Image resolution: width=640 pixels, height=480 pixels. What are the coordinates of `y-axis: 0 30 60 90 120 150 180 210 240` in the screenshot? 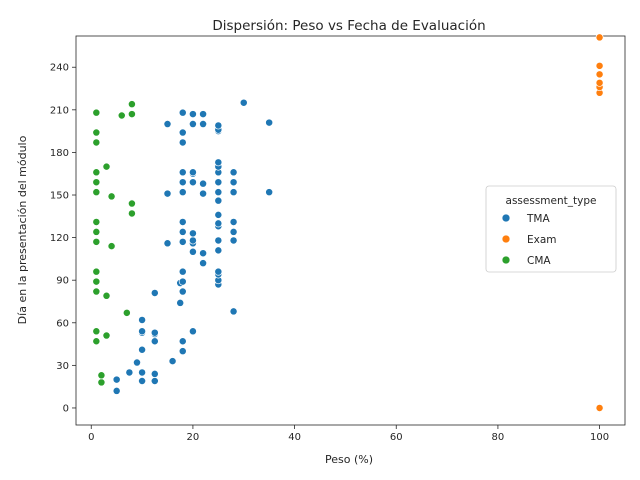 It's located at (63, 238).